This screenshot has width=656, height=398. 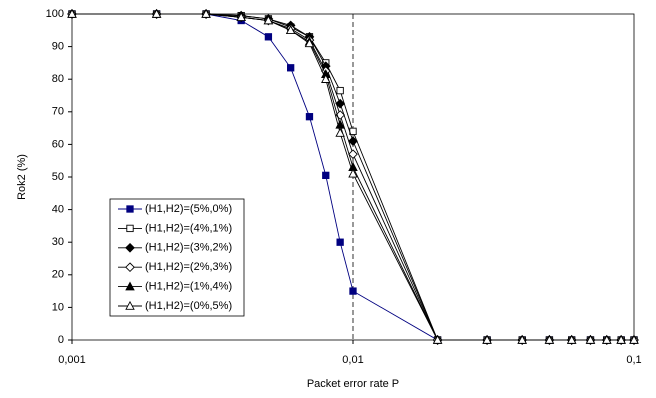 I want to click on y-tick-label: 20, so click(x=58, y=275).